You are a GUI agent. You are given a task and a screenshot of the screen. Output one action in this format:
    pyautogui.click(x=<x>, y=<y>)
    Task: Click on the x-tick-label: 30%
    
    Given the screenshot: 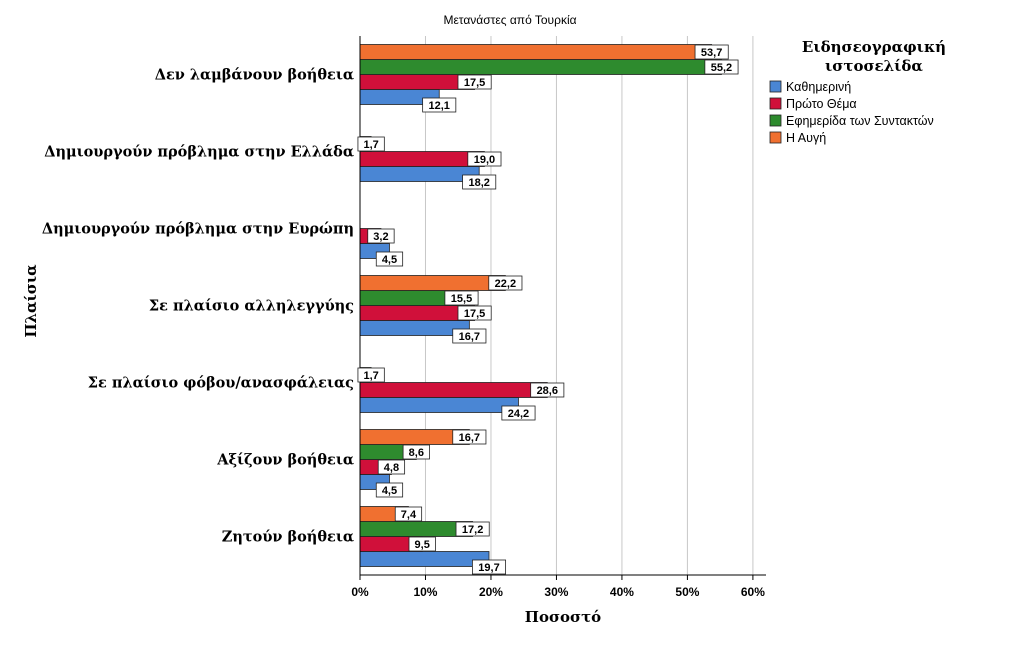 What is the action you would take?
    pyautogui.click(x=556, y=592)
    